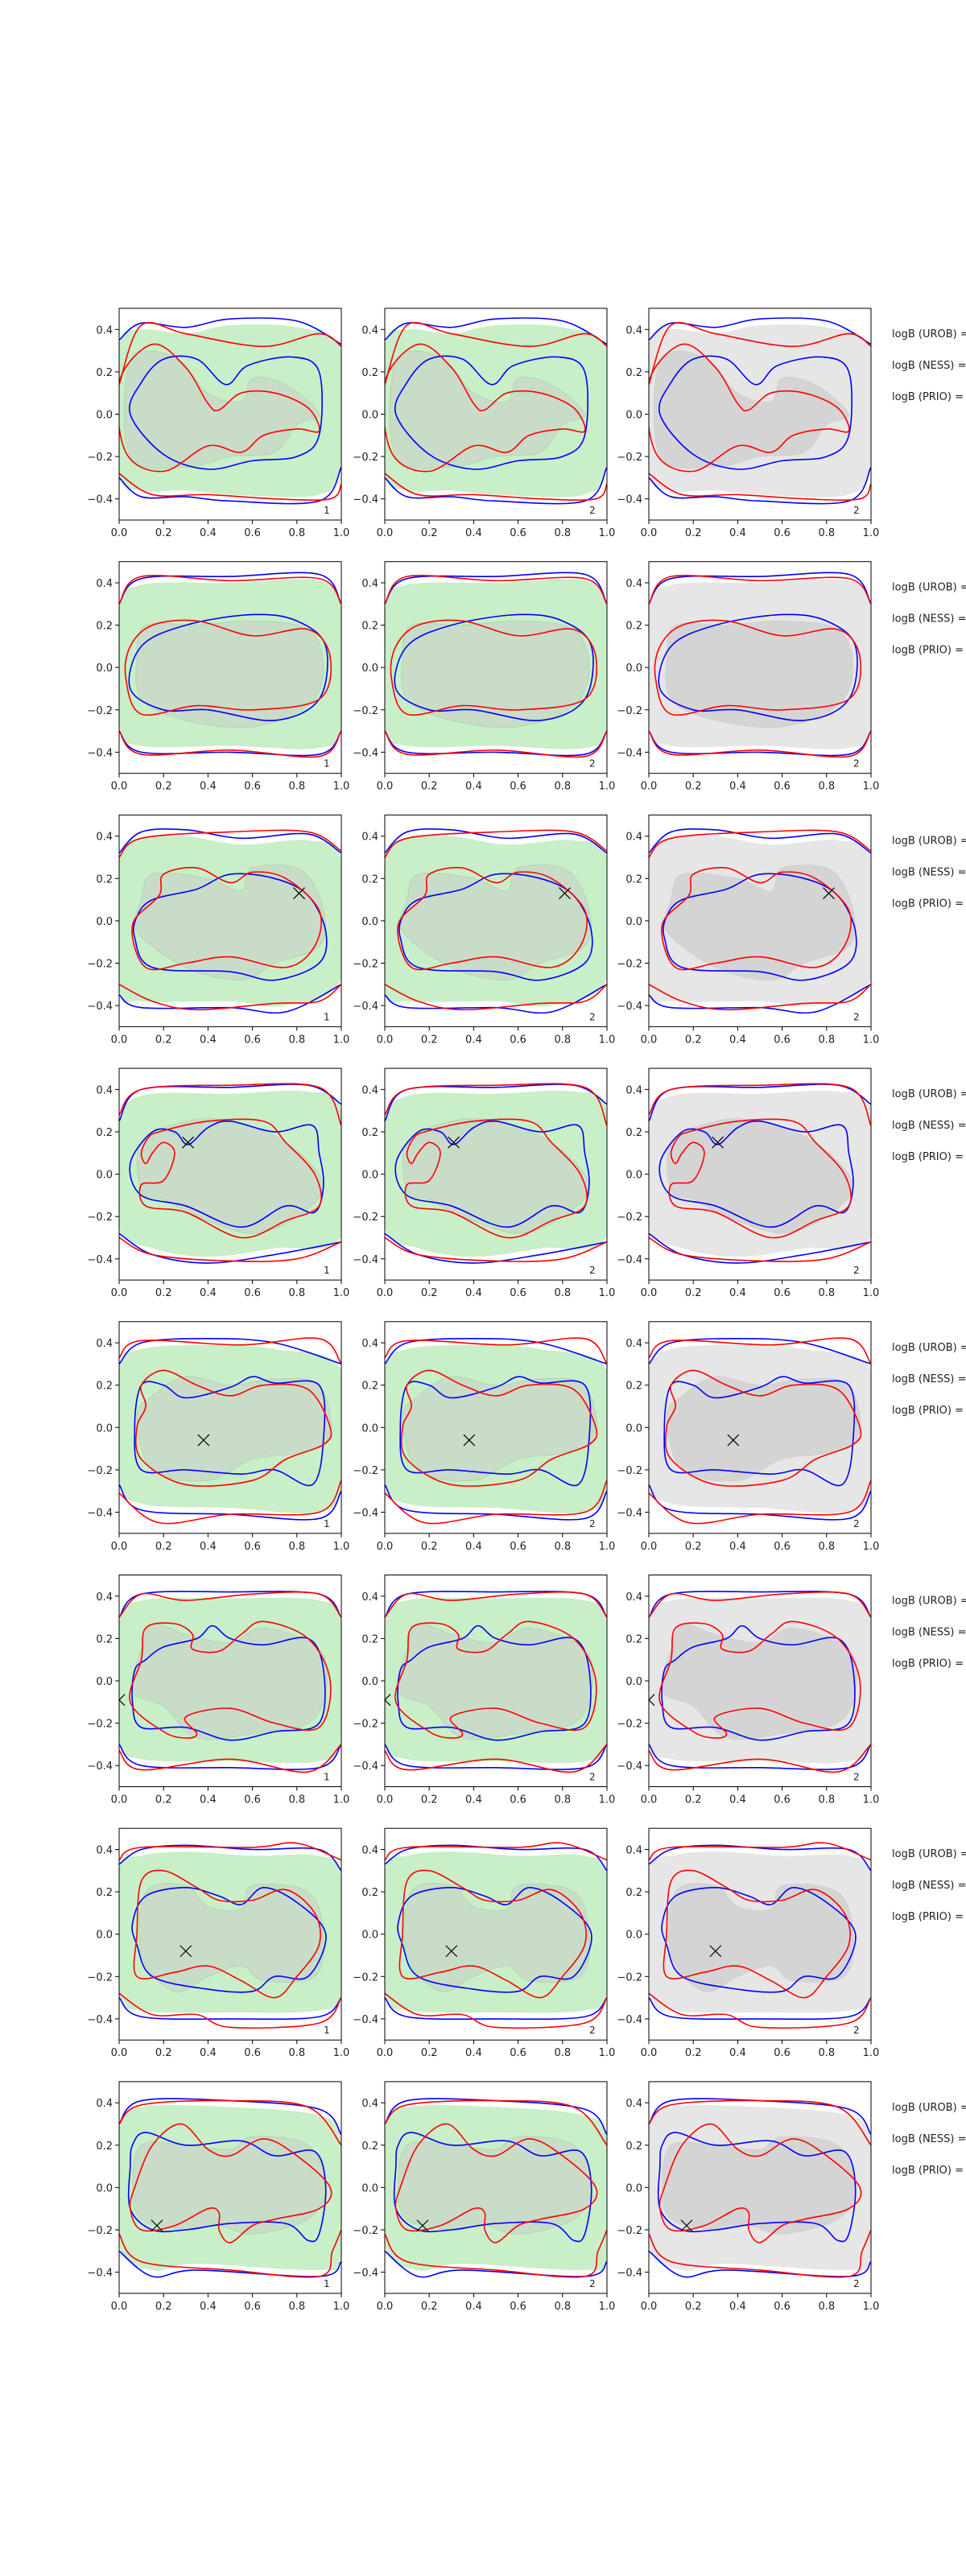  I want to click on x-tick-label: 0.4, so click(208, 2307).